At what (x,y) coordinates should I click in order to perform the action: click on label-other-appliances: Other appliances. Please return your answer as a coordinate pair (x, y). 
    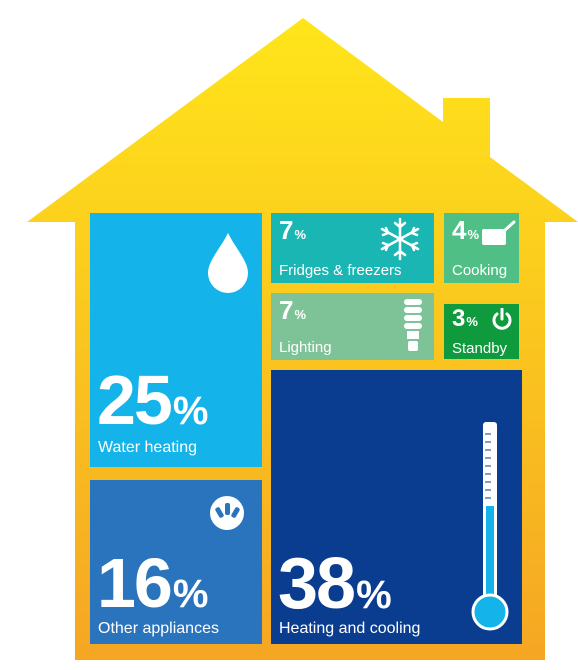
    Looking at the image, I should click on (158, 628).